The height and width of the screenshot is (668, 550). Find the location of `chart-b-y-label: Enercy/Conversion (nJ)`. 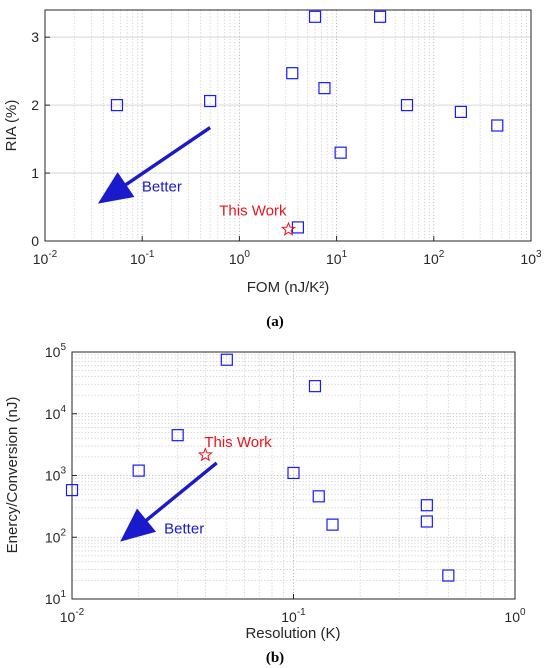

chart-b-y-label: Enercy/Conversion (nJ) is located at coordinates (12, 475).